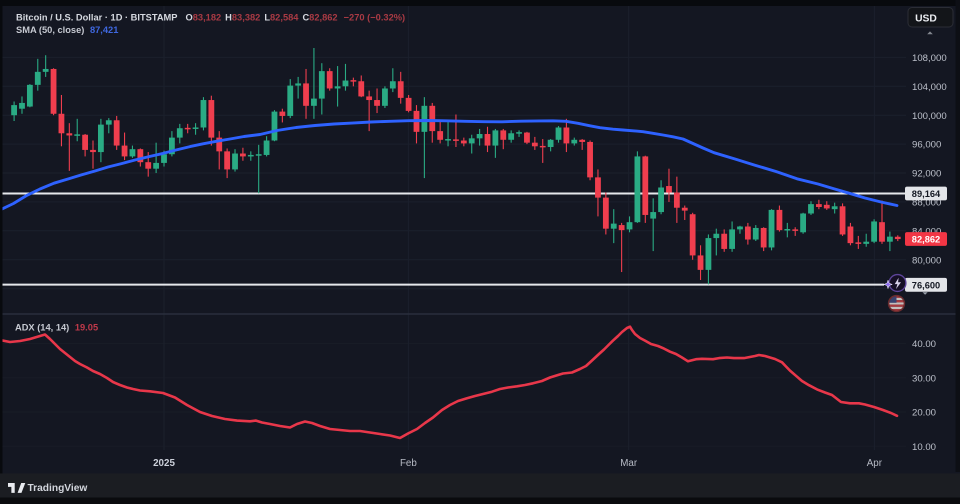 The image size is (960, 504). I want to click on svg-text: 76,600, so click(926, 285).